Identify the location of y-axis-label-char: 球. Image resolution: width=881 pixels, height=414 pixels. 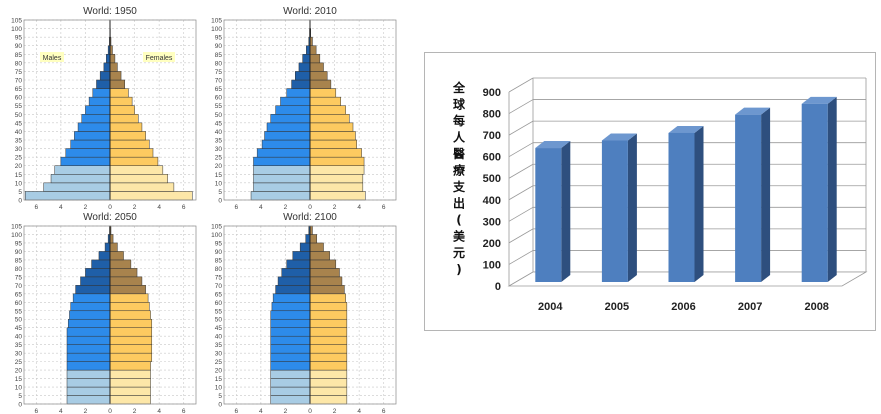
(459, 104).